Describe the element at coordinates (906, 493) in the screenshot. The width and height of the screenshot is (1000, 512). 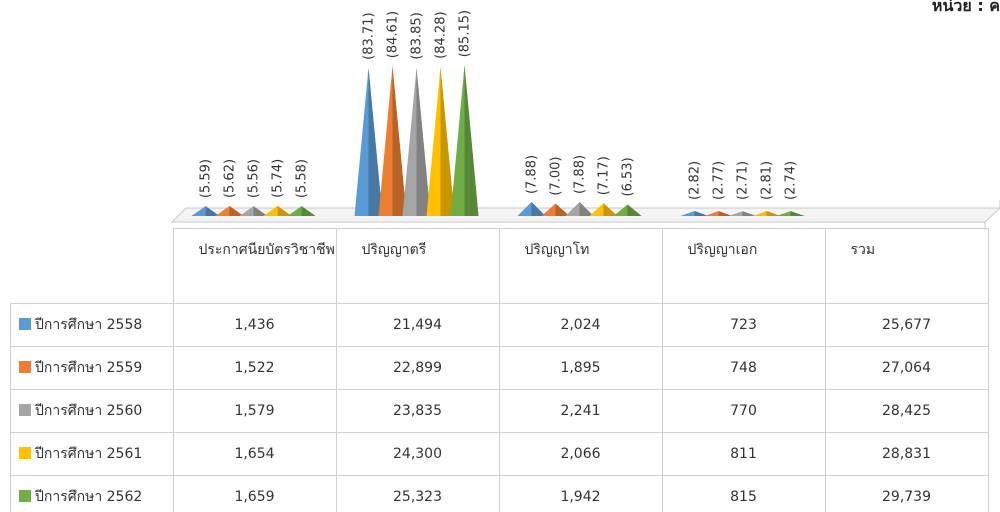
I see `table-cell: 29,739` at that location.